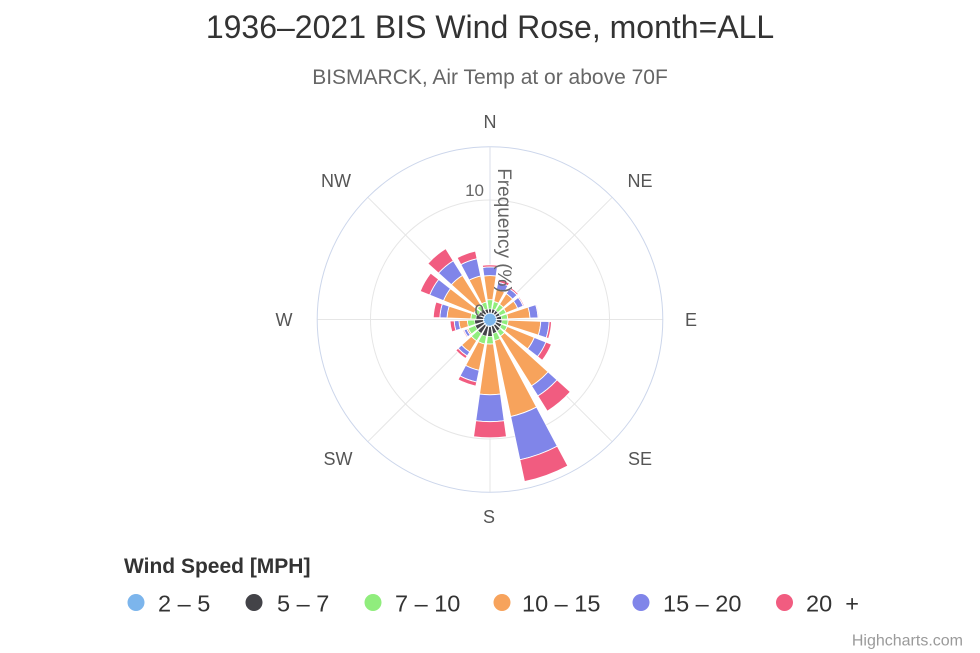 The width and height of the screenshot is (980, 653). Describe the element at coordinates (490, 122) in the screenshot. I see `svg-text: N` at that location.